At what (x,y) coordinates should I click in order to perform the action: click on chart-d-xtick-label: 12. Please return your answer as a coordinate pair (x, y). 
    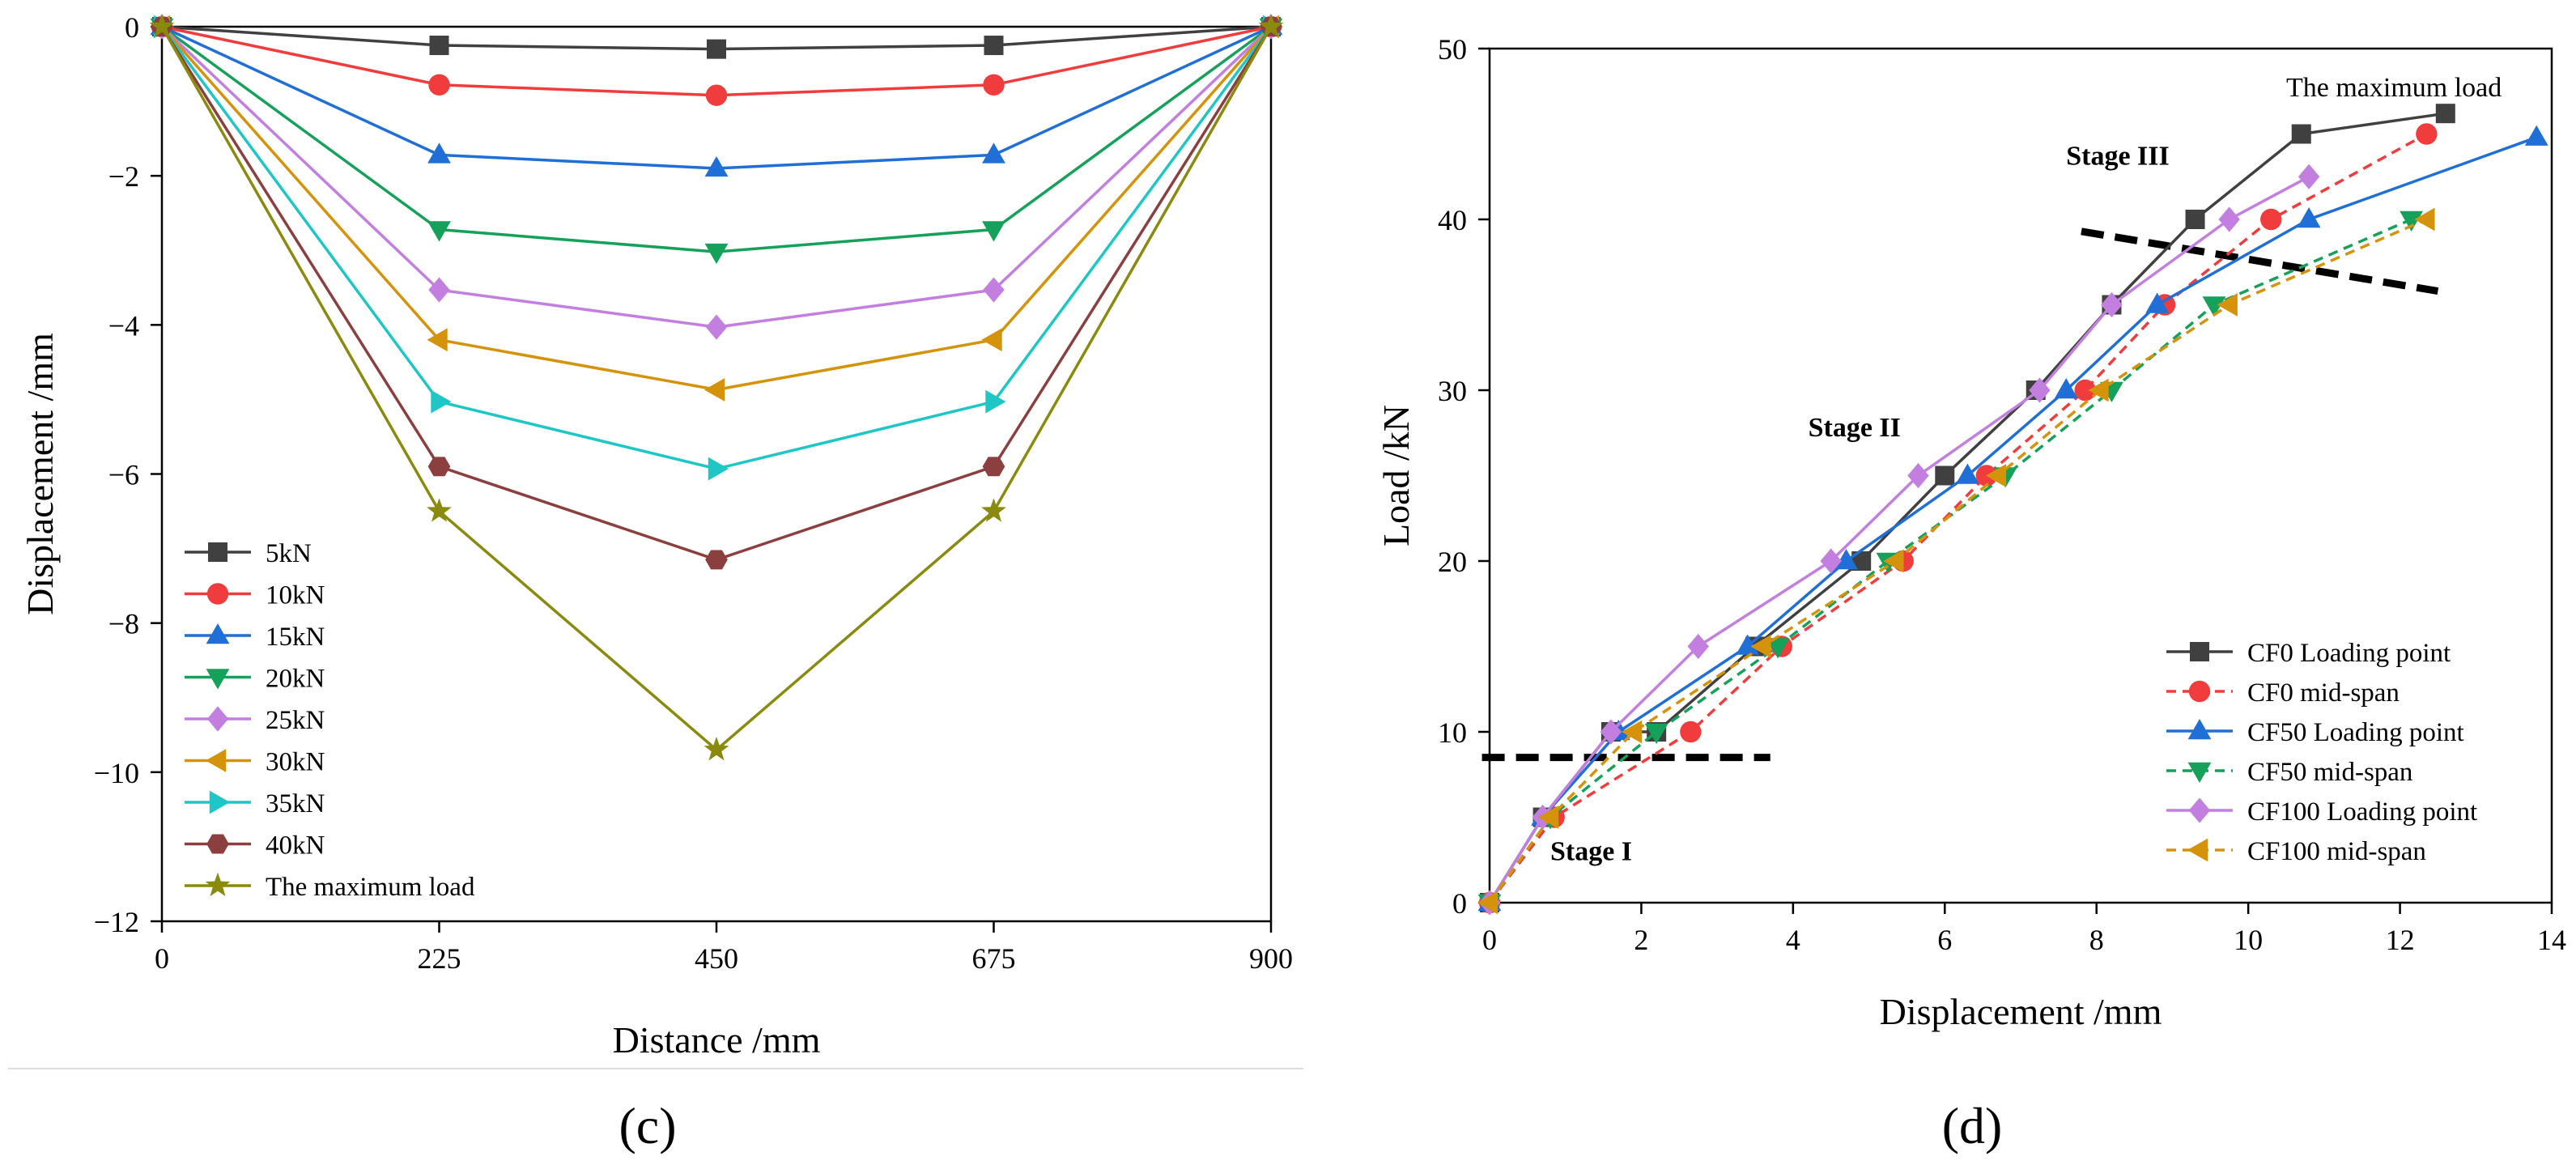
    Looking at the image, I should click on (2400, 940).